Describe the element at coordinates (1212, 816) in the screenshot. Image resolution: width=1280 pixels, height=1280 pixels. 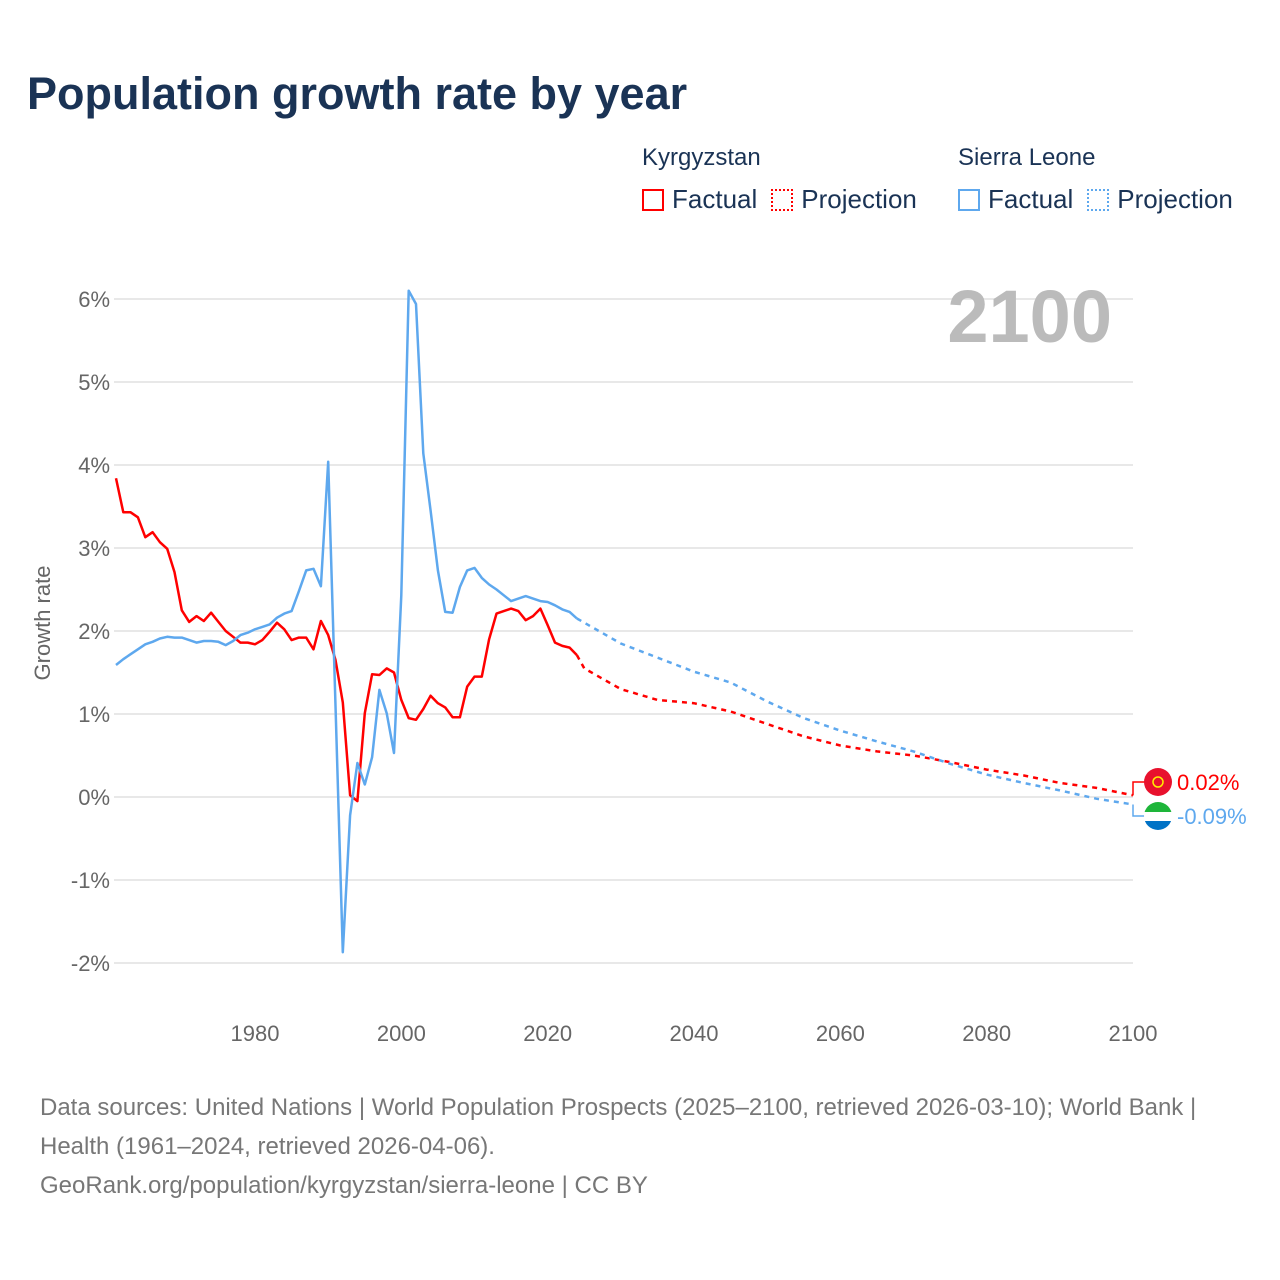
I see `sierra-leone-end-value: -0.09%` at that location.